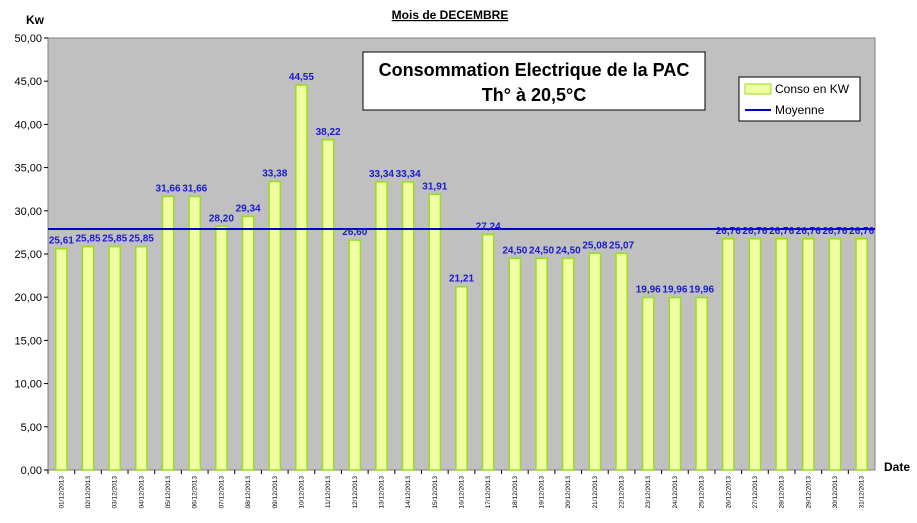  I want to click on y-tick-label: 5,00, so click(31, 428).